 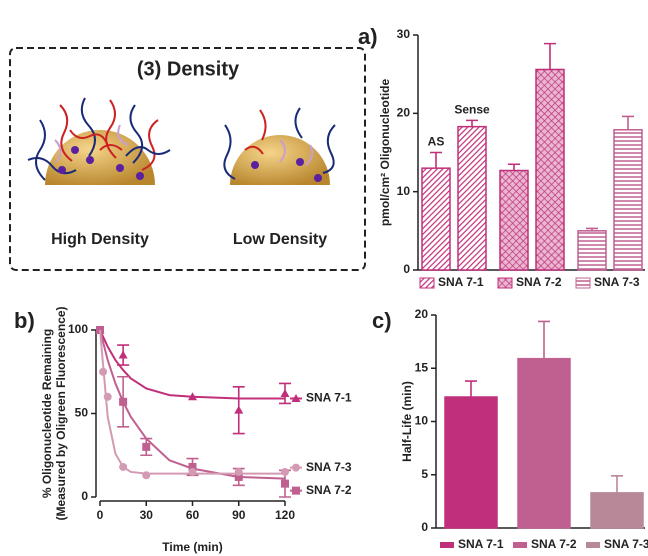 I want to click on y-tick-label: 15, so click(x=422, y=367).